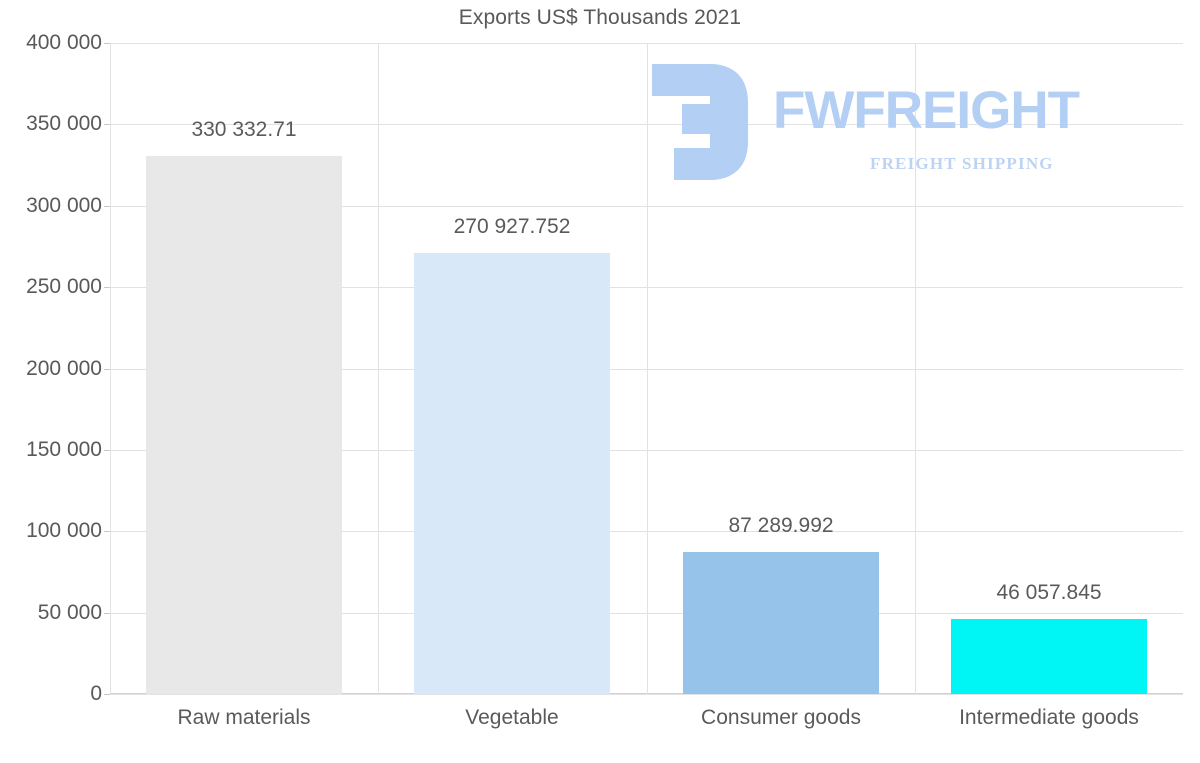 The width and height of the screenshot is (1200, 763). I want to click on y-axis-tick-label: 300 000, so click(64, 205).